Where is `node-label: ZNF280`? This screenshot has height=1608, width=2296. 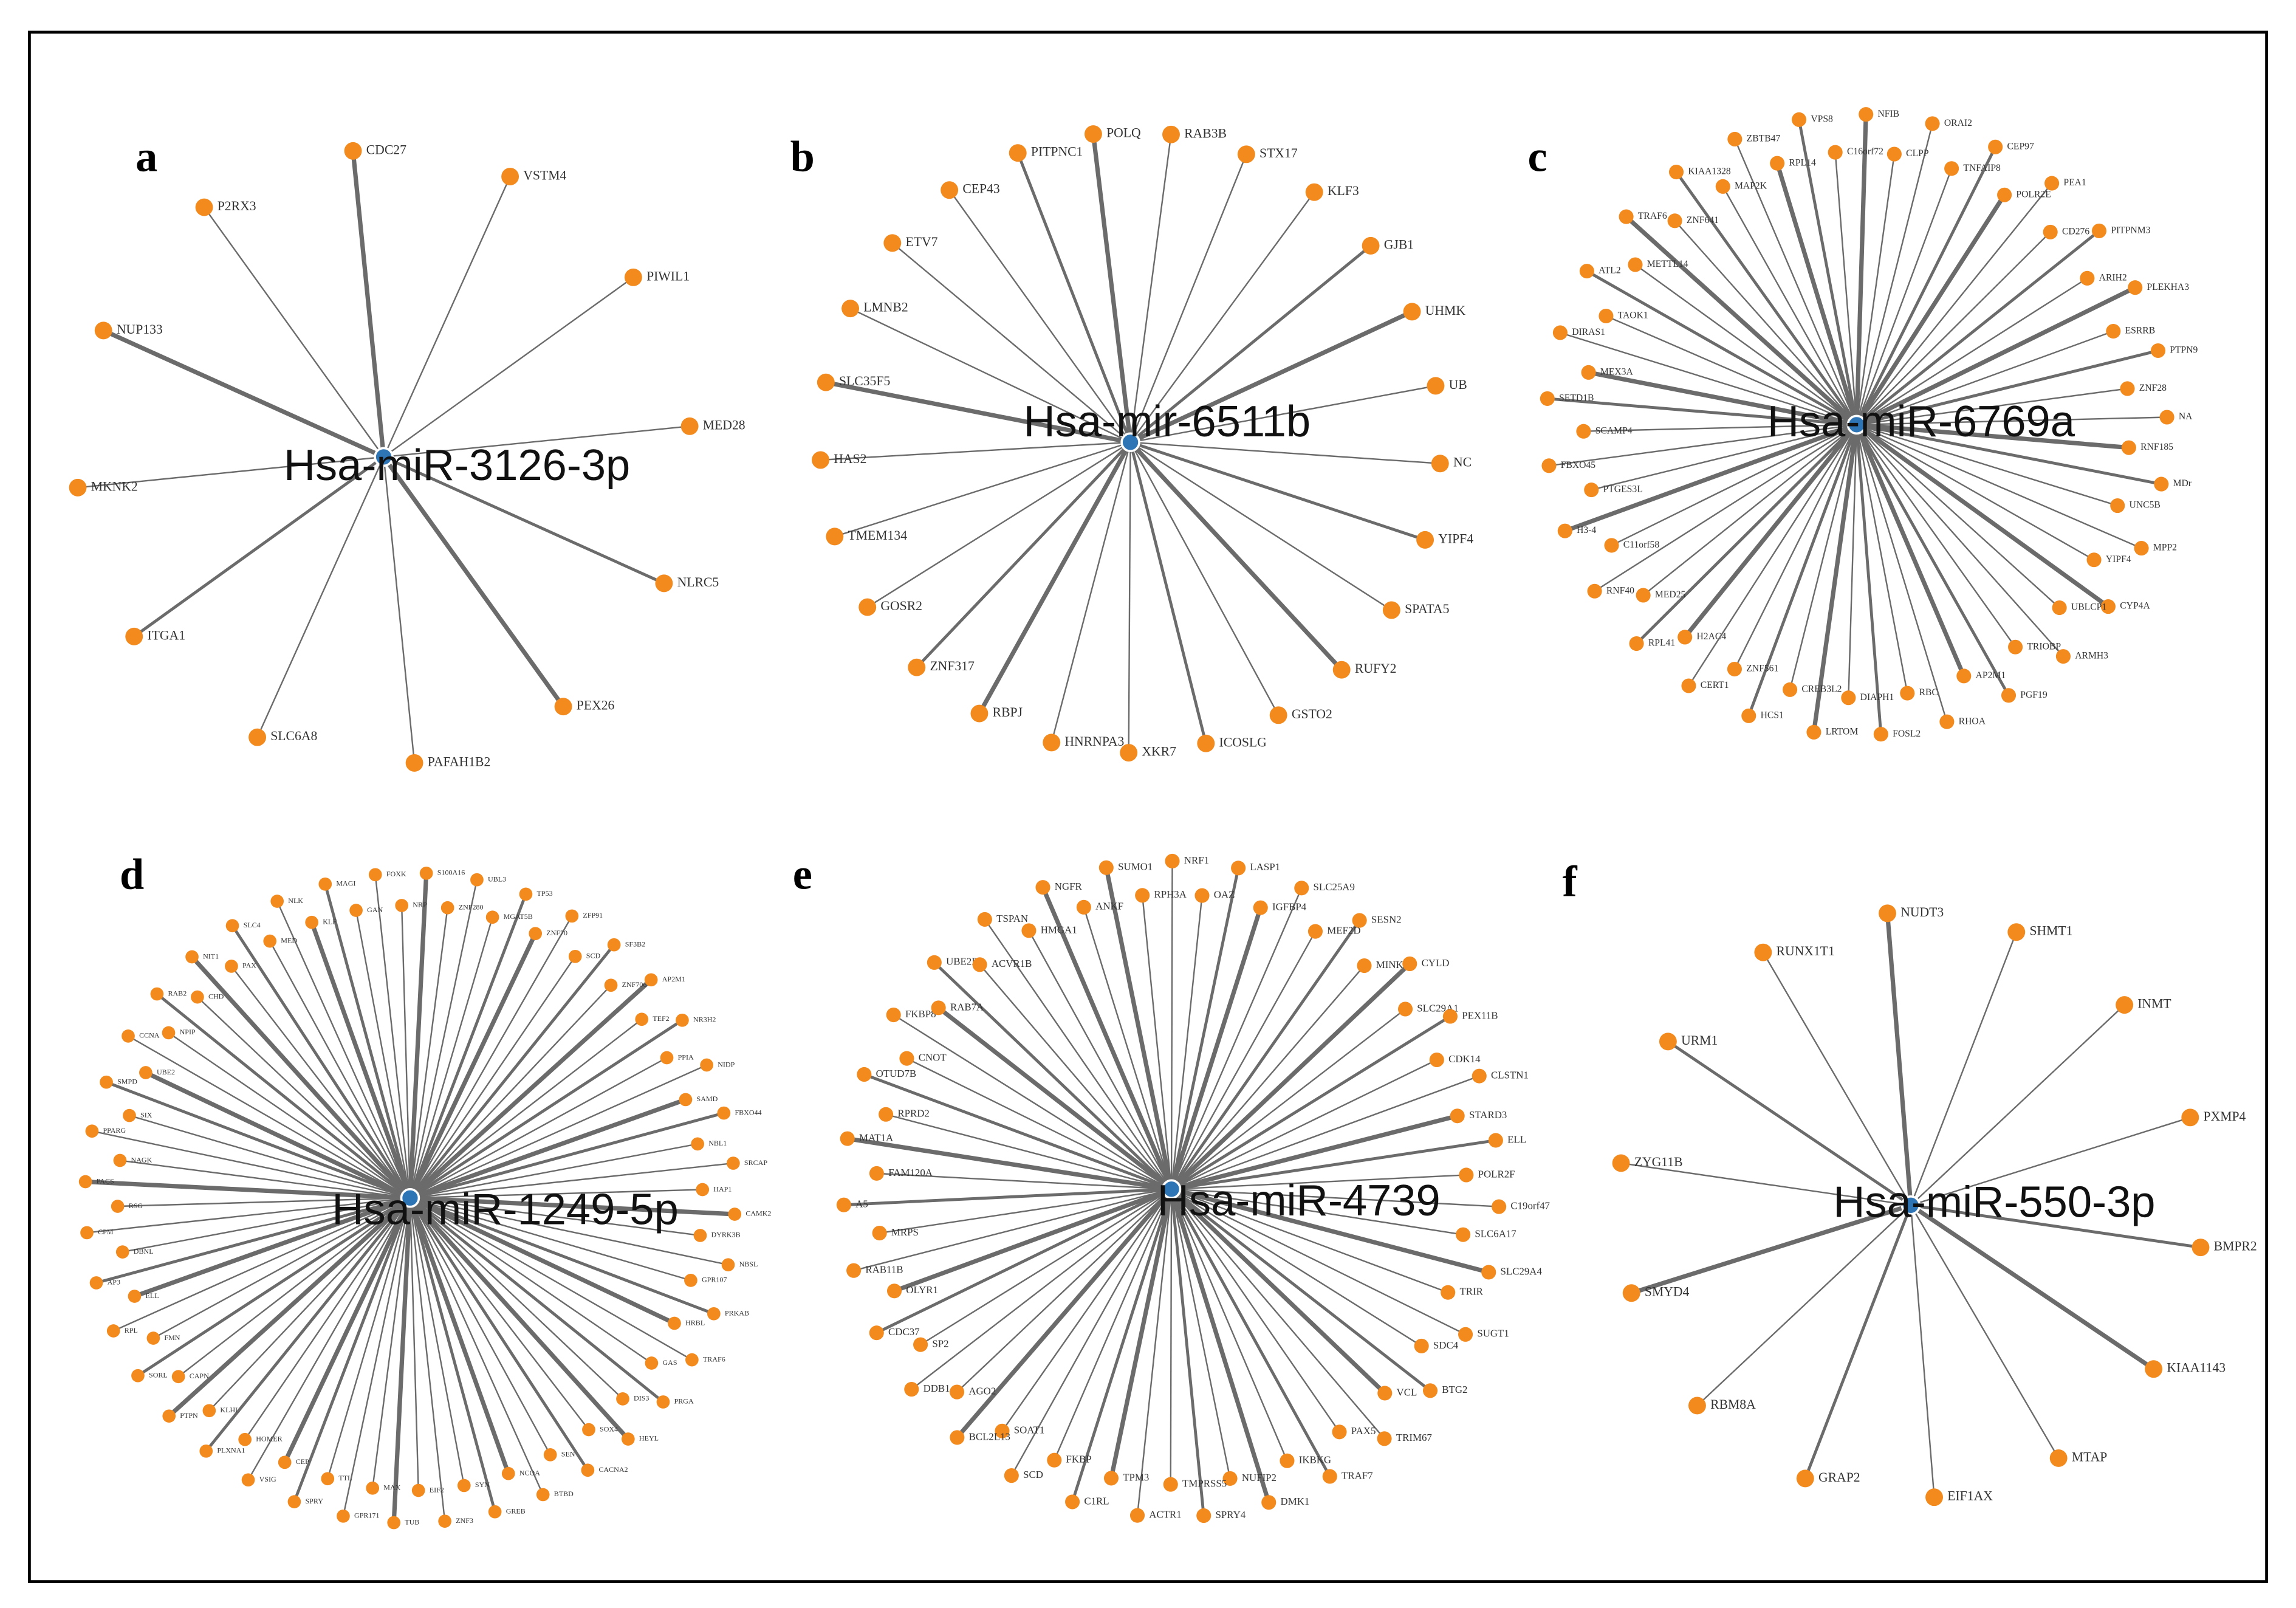 node-label: ZNF280 is located at coordinates (471, 907).